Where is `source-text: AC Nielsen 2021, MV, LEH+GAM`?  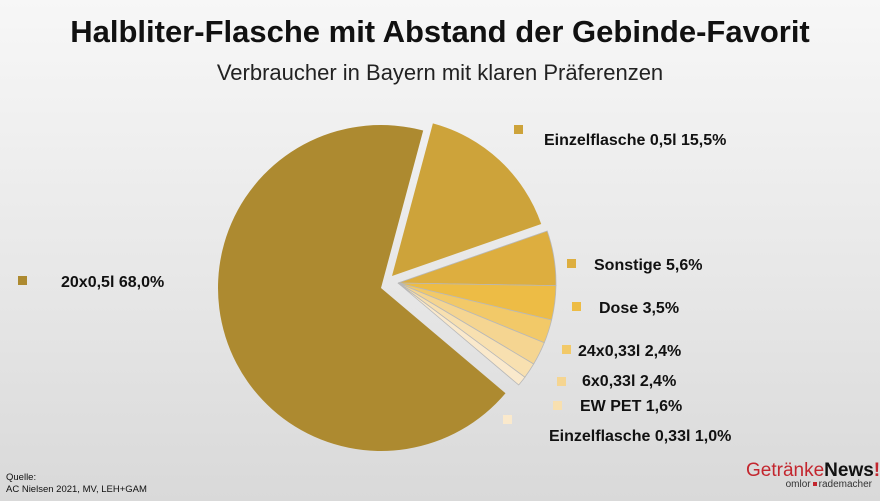
source-text: AC Nielsen 2021, MV, LEH+GAM is located at coordinates (76, 489).